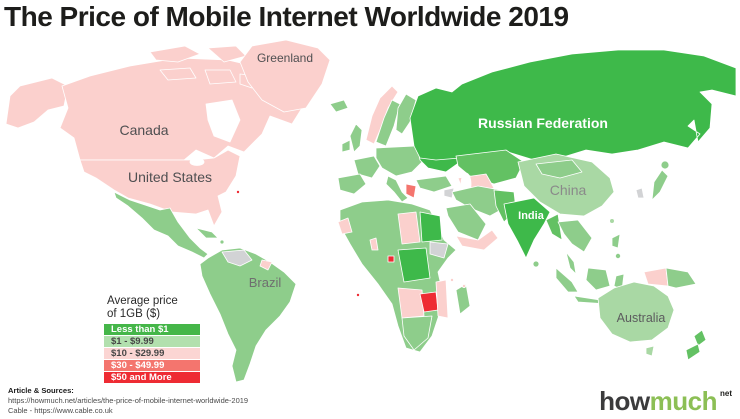 The height and width of the screenshot is (419, 740). What do you see at coordinates (567, 280) in the screenshot?
I see `island-sumatra` at bounding box center [567, 280].